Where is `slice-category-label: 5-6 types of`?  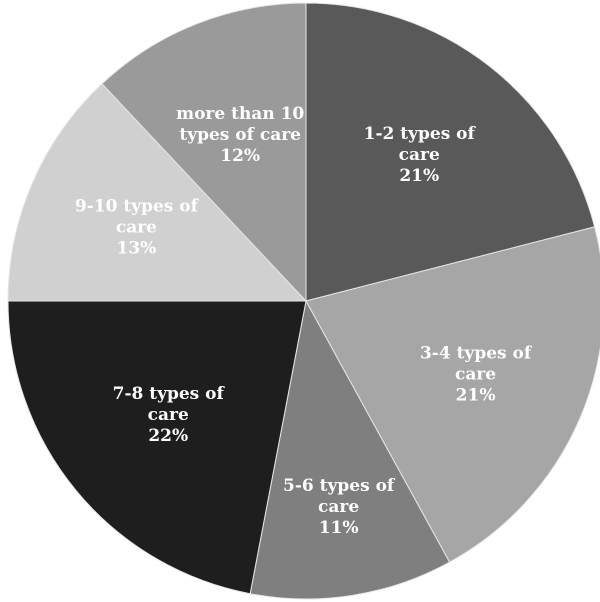 slice-category-label: 5-6 types of is located at coordinates (339, 486).